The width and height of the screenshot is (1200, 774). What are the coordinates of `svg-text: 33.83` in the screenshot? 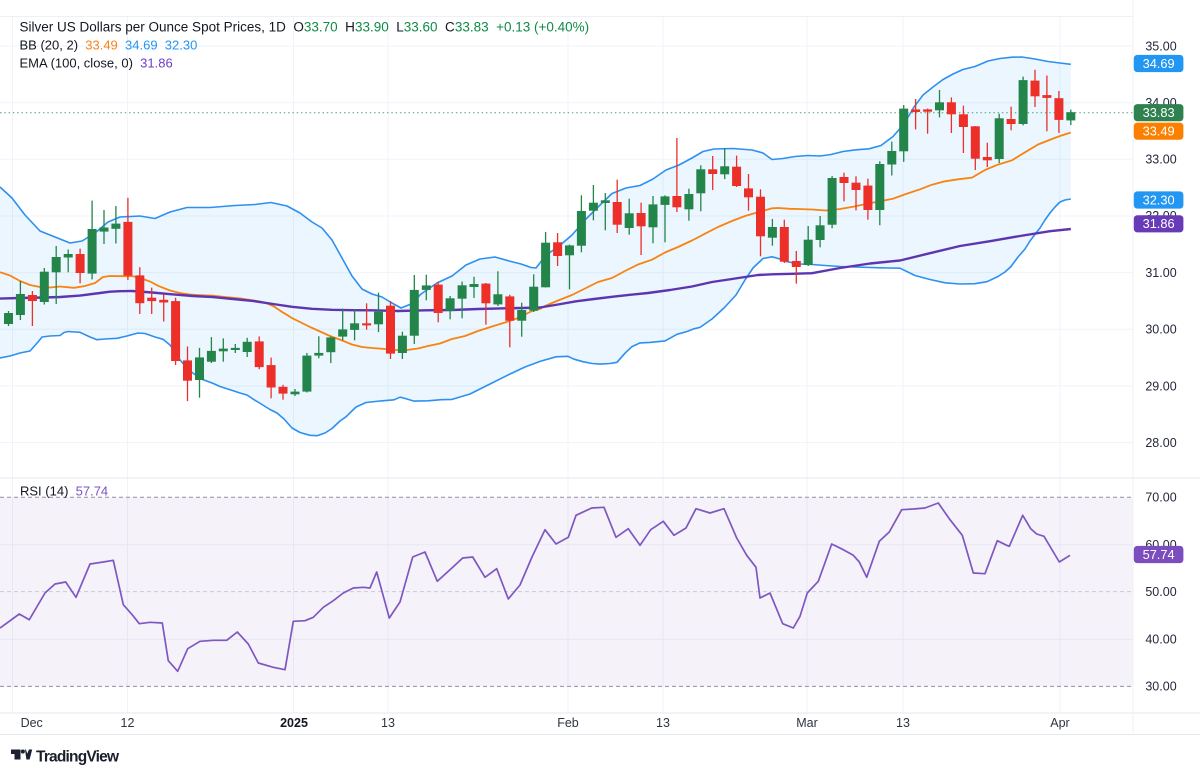 It's located at (1159, 112).